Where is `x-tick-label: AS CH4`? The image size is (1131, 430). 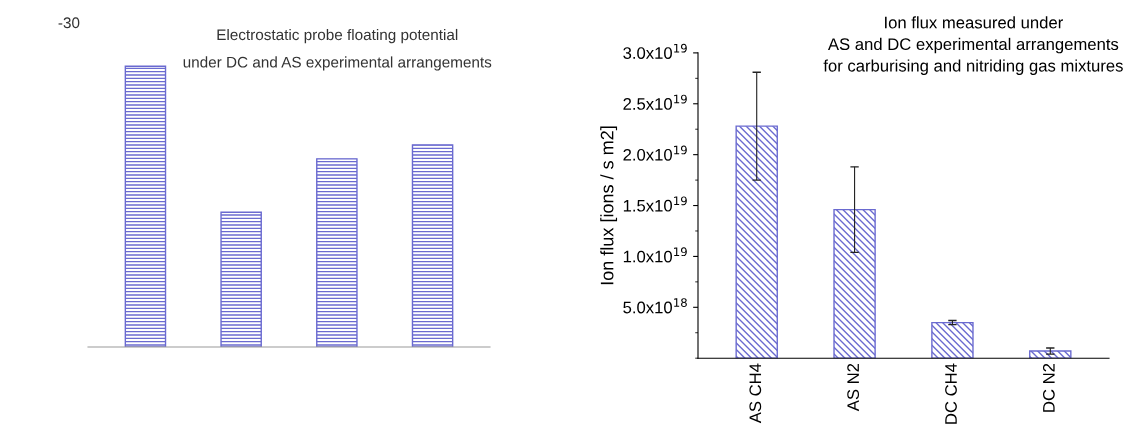 x-tick-label: AS CH4 is located at coordinates (755, 393).